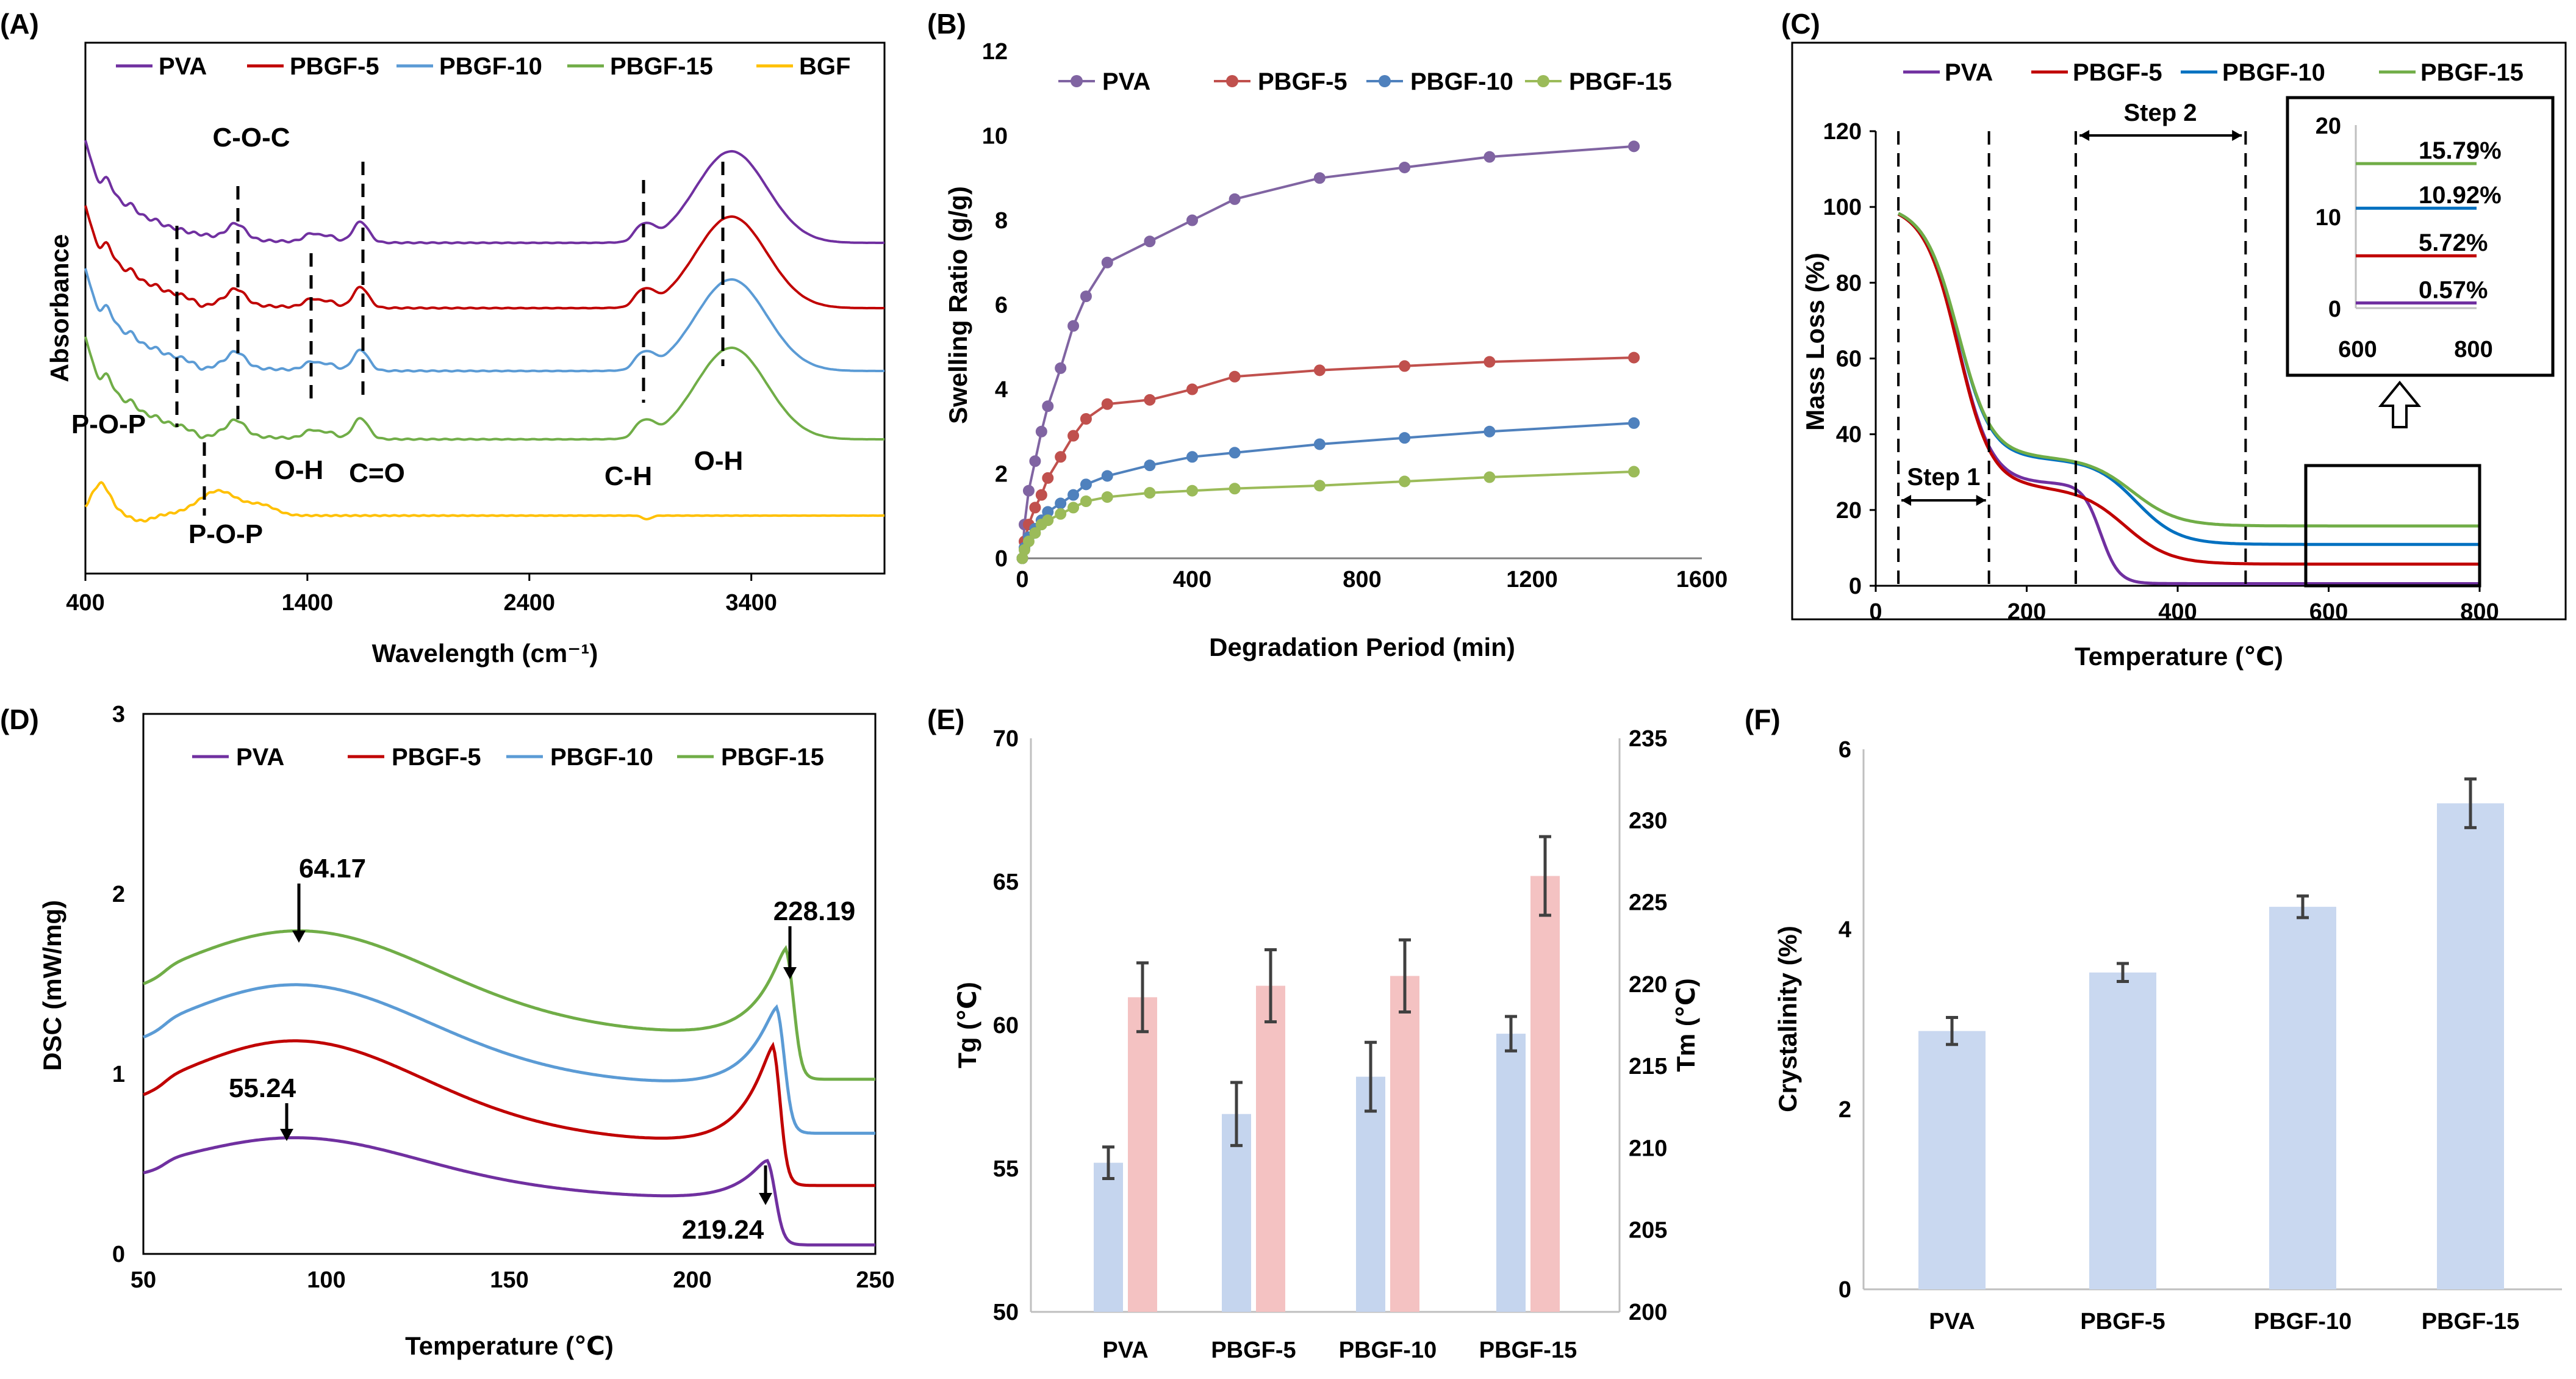 The height and width of the screenshot is (1379, 2576). I want to click on panel-a-annotations: C-O-C P-O-P O-H C=O C-H O-H P-O-P, so click(407, 336).